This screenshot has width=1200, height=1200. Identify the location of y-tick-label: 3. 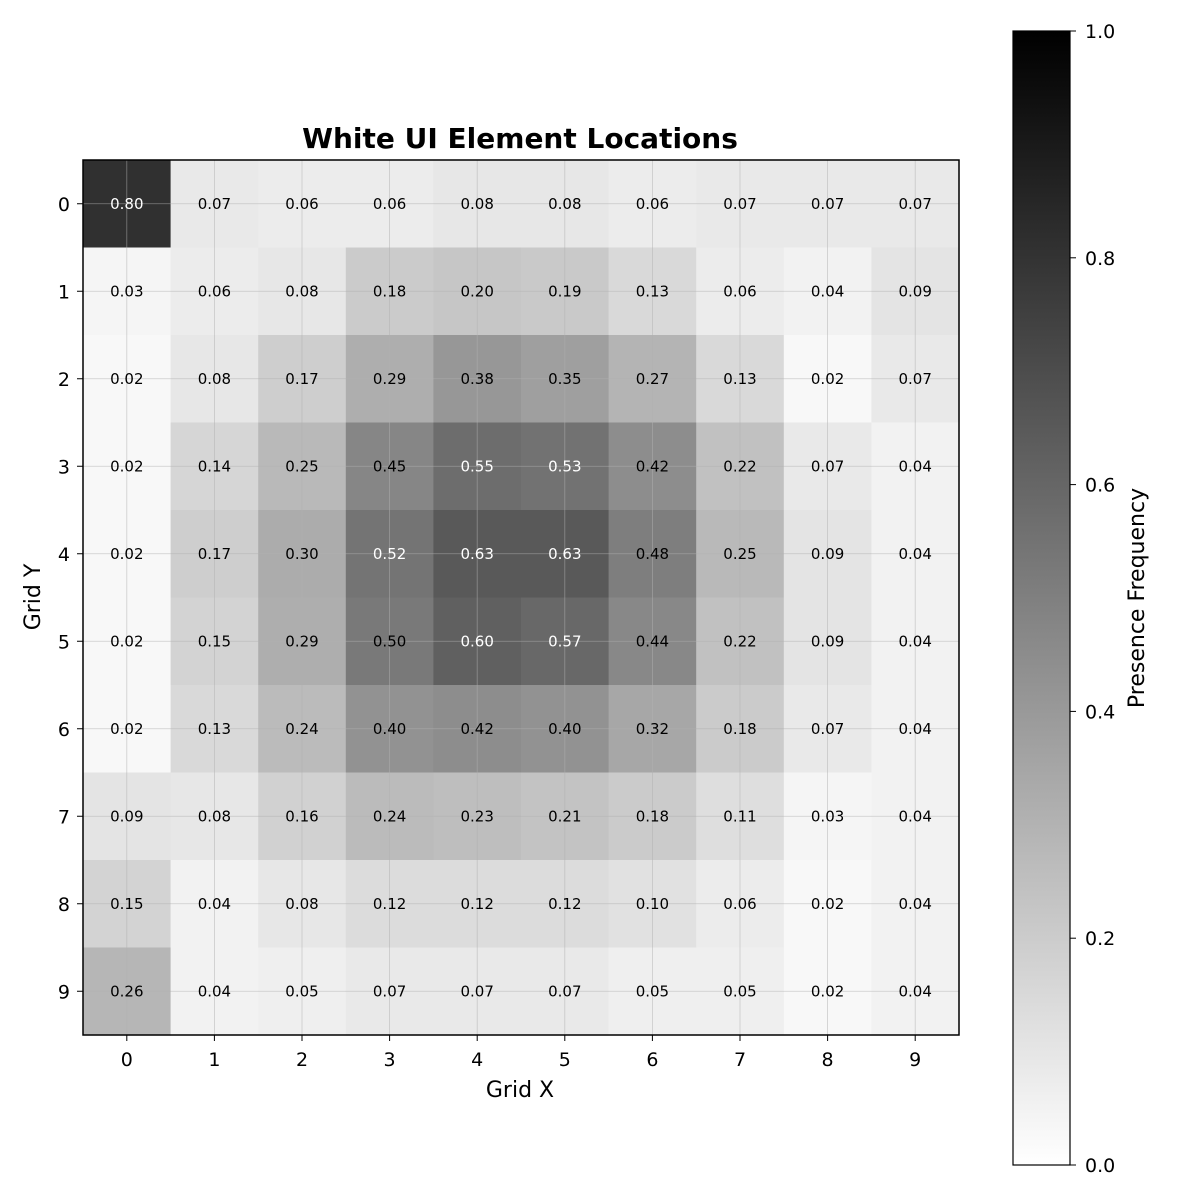
(64, 467).